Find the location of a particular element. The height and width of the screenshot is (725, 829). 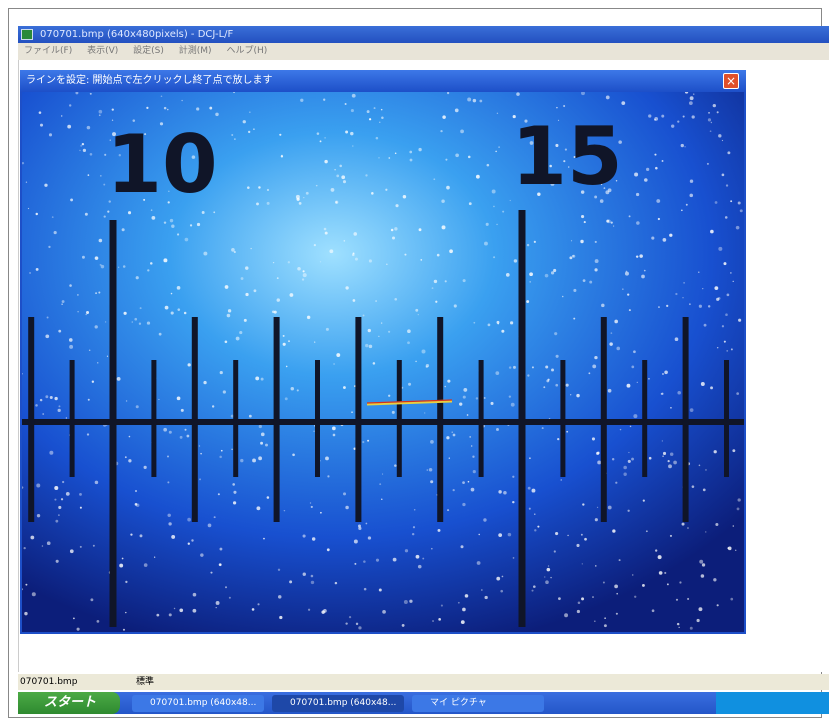

status-file: 070701.bmp is located at coordinates (49, 682).